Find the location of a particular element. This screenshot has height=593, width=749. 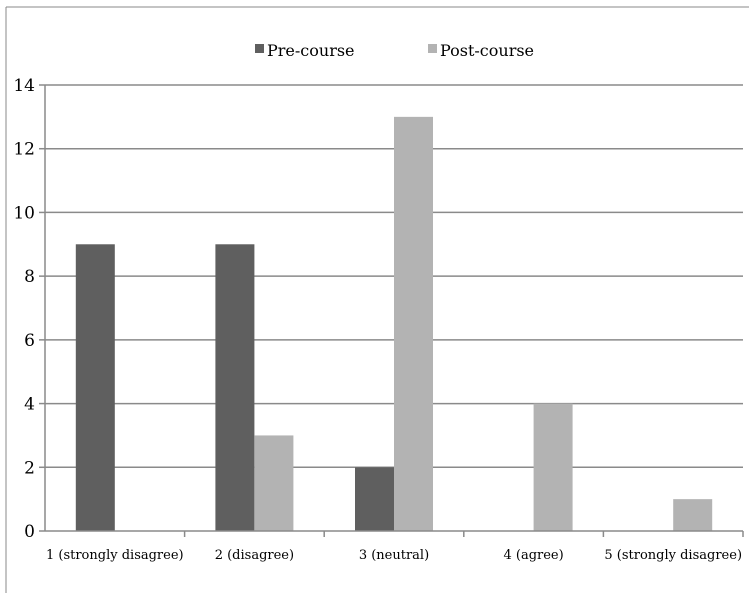

x-tick-label: 2 (disagree) is located at coordinates (254, 555).